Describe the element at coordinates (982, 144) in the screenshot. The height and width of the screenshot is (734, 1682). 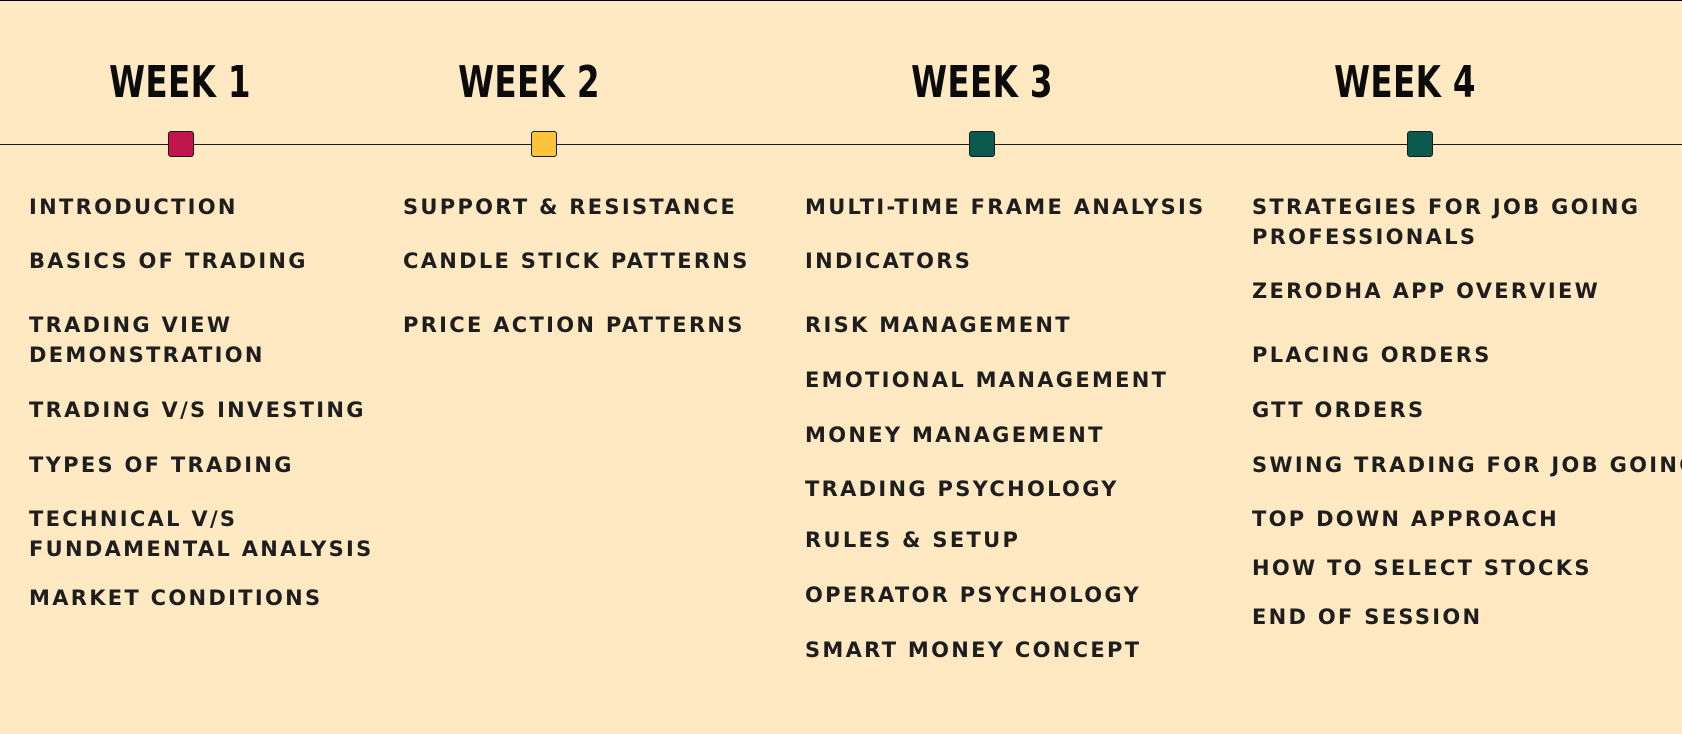
I see `week-3-marker` at that location.